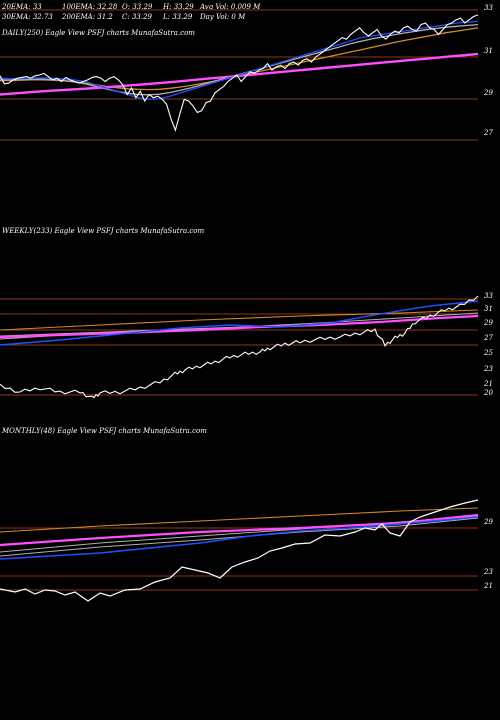  I want to click on series-ema_long, so click(239, 74).